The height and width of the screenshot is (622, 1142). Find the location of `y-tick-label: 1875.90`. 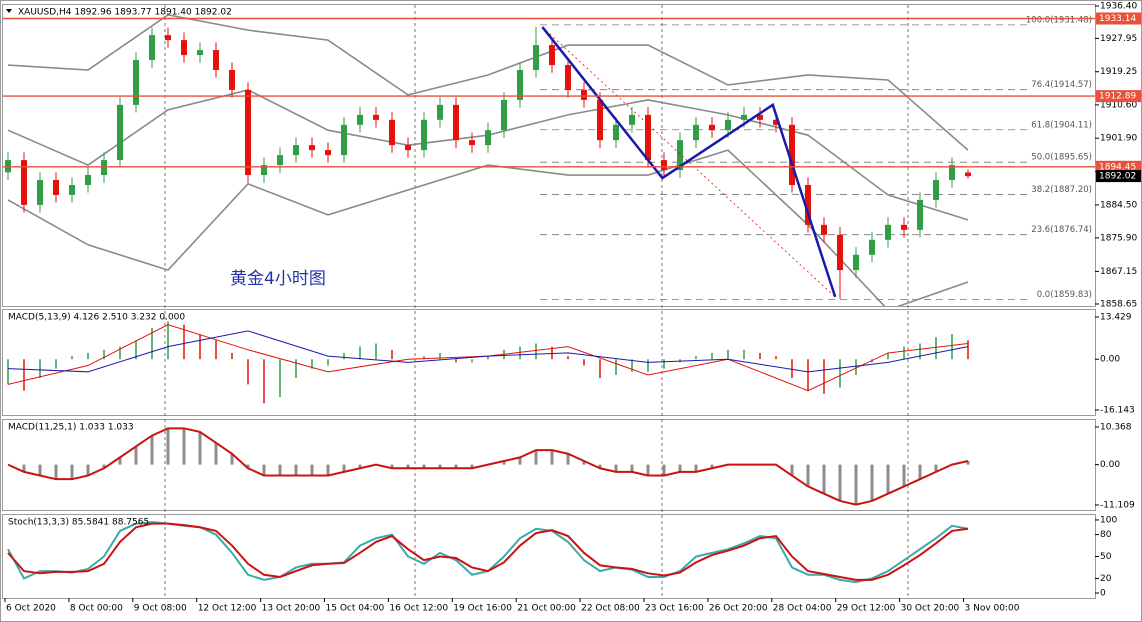

y-tick-label: 1875.90 is located at coordinates (1118, 238).